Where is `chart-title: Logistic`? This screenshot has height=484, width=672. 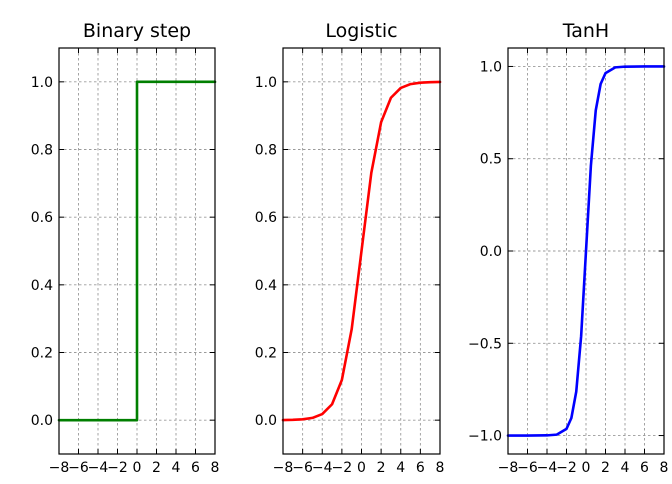 chart-title: Logistic is located at coordinates (361, 31).